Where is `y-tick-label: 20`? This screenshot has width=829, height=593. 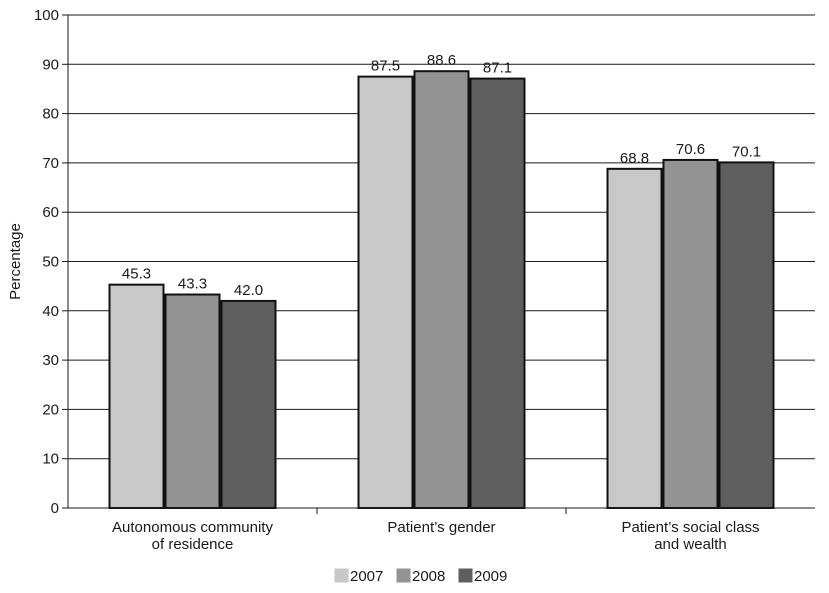 y-tick-label: 20 is located at coordinates (50, 409).